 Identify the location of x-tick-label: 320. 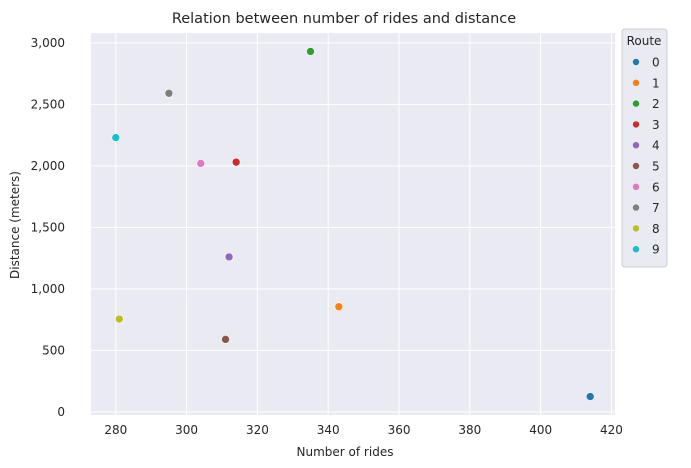
(257, 430).